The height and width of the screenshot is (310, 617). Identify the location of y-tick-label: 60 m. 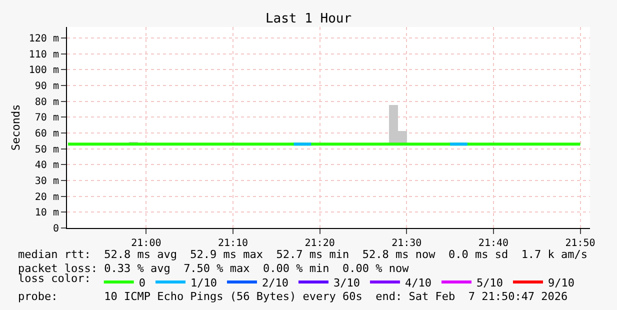
(46, 134).